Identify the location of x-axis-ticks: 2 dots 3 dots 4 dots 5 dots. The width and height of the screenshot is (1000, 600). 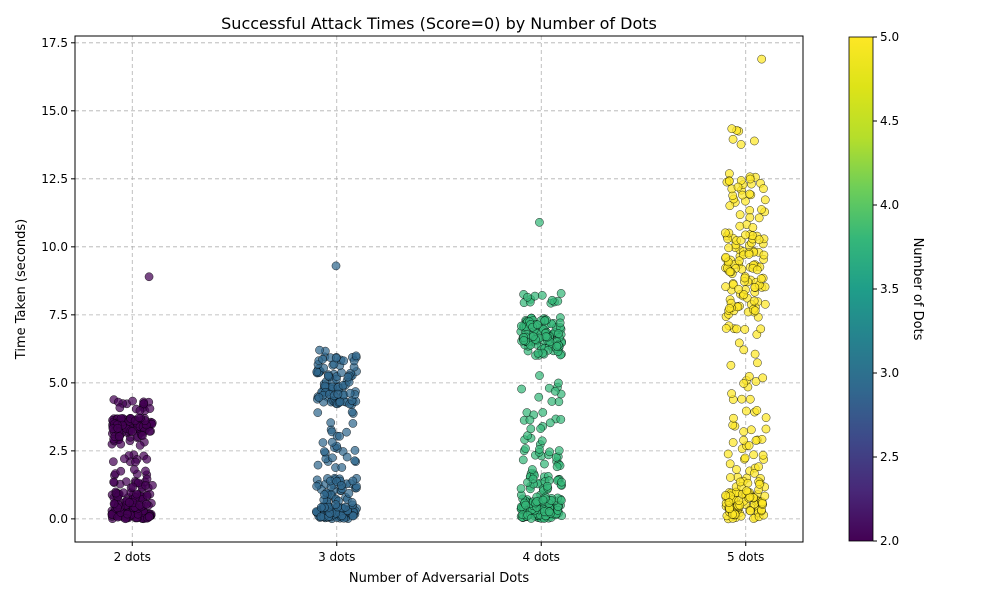
(439, 553).